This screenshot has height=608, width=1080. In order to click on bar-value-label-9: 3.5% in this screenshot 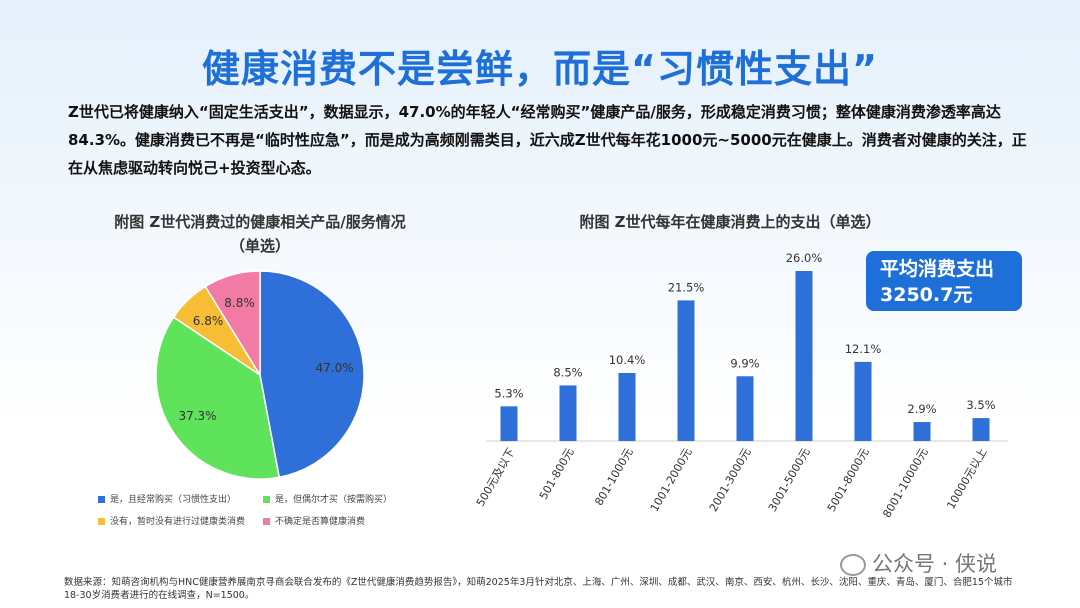, I will do `click(980, 405)`.